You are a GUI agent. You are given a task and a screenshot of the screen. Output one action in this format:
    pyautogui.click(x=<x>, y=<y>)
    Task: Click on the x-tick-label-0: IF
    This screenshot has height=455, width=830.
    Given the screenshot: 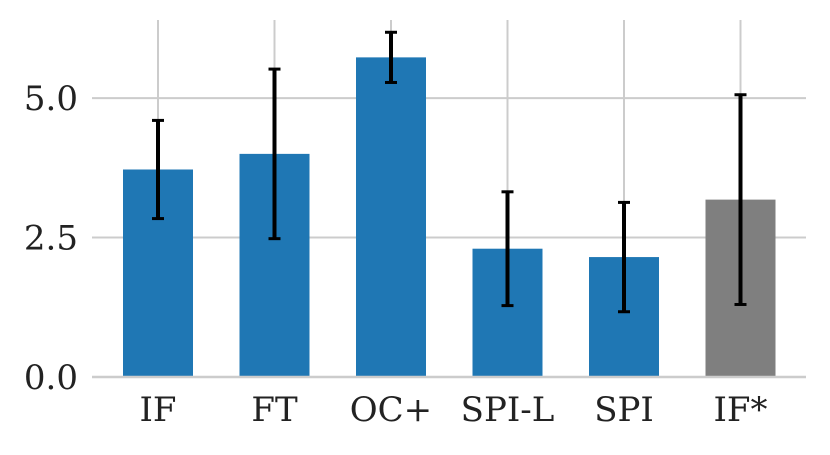 What is the action you would take?
    pyautogui.click(x=157, y=410)
    